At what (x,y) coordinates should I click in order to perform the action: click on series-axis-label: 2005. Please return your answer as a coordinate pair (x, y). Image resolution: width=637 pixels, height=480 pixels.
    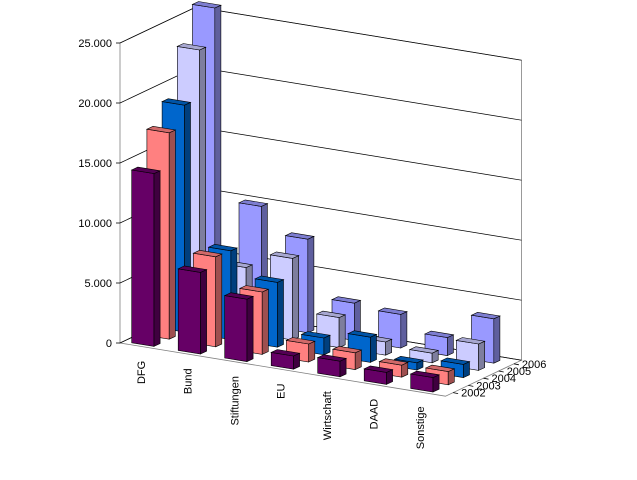
    Looking at the image, I should click on (519, 372).